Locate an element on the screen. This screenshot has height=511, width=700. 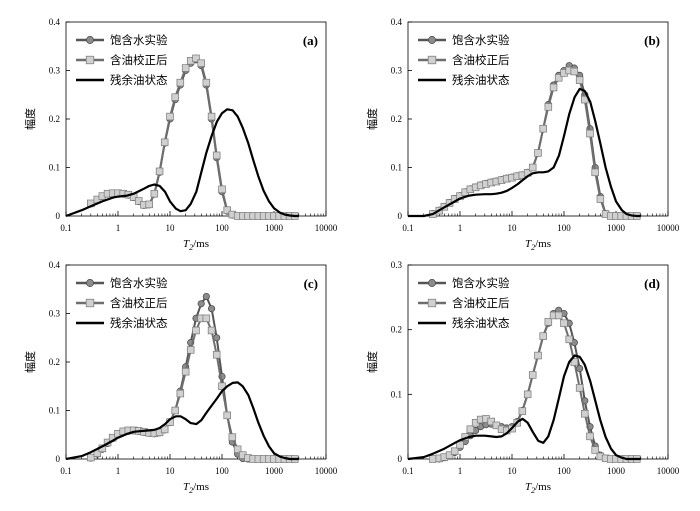
panel-label: (d) is located at coordinates (652, 283).